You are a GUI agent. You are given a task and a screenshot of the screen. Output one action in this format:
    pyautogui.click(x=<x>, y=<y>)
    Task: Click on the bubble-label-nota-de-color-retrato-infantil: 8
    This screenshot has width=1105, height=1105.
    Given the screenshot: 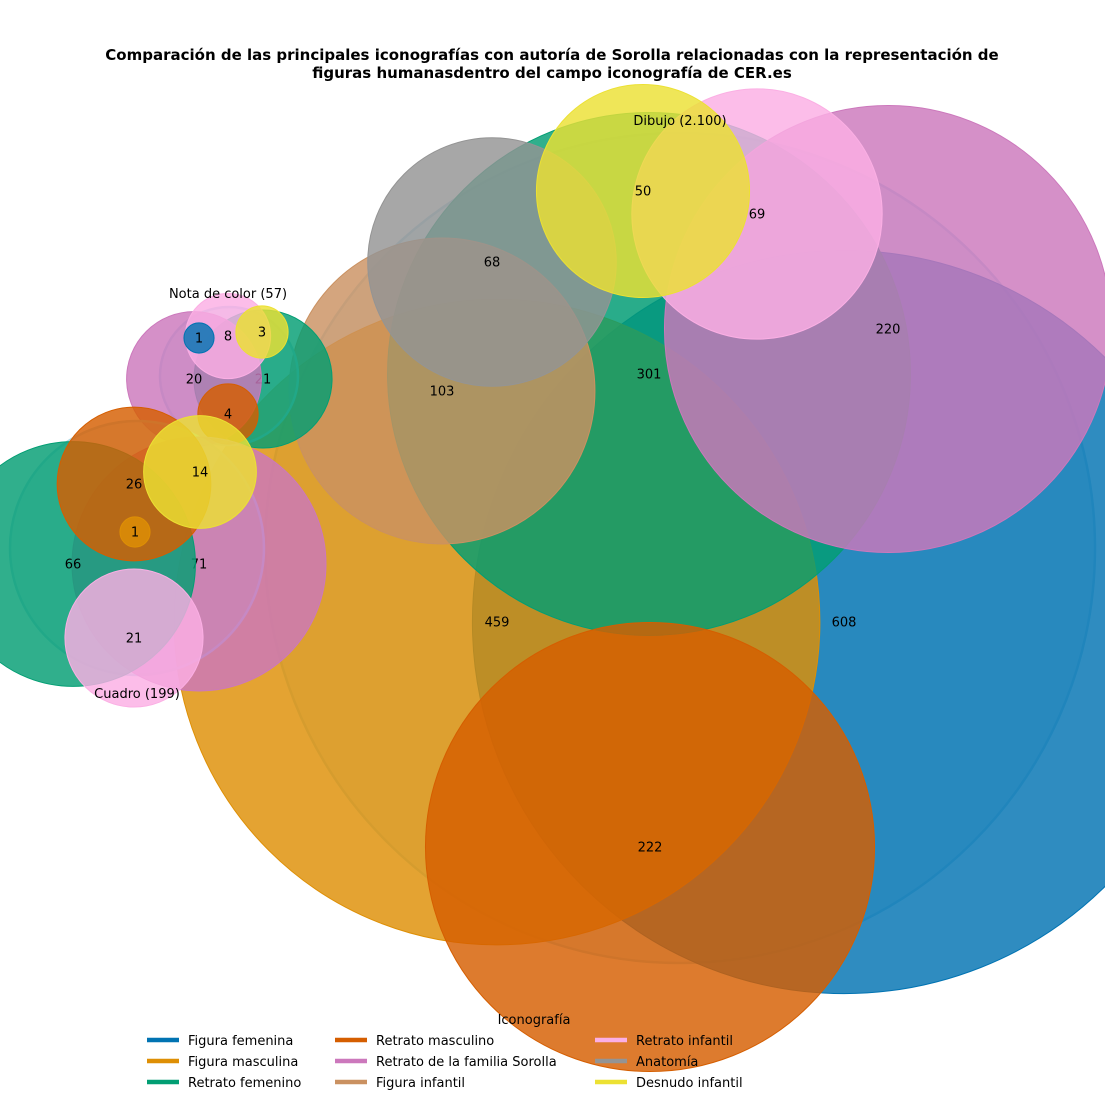 What is the action you would take?
    pyautogui.click(x=228, y=337)
    